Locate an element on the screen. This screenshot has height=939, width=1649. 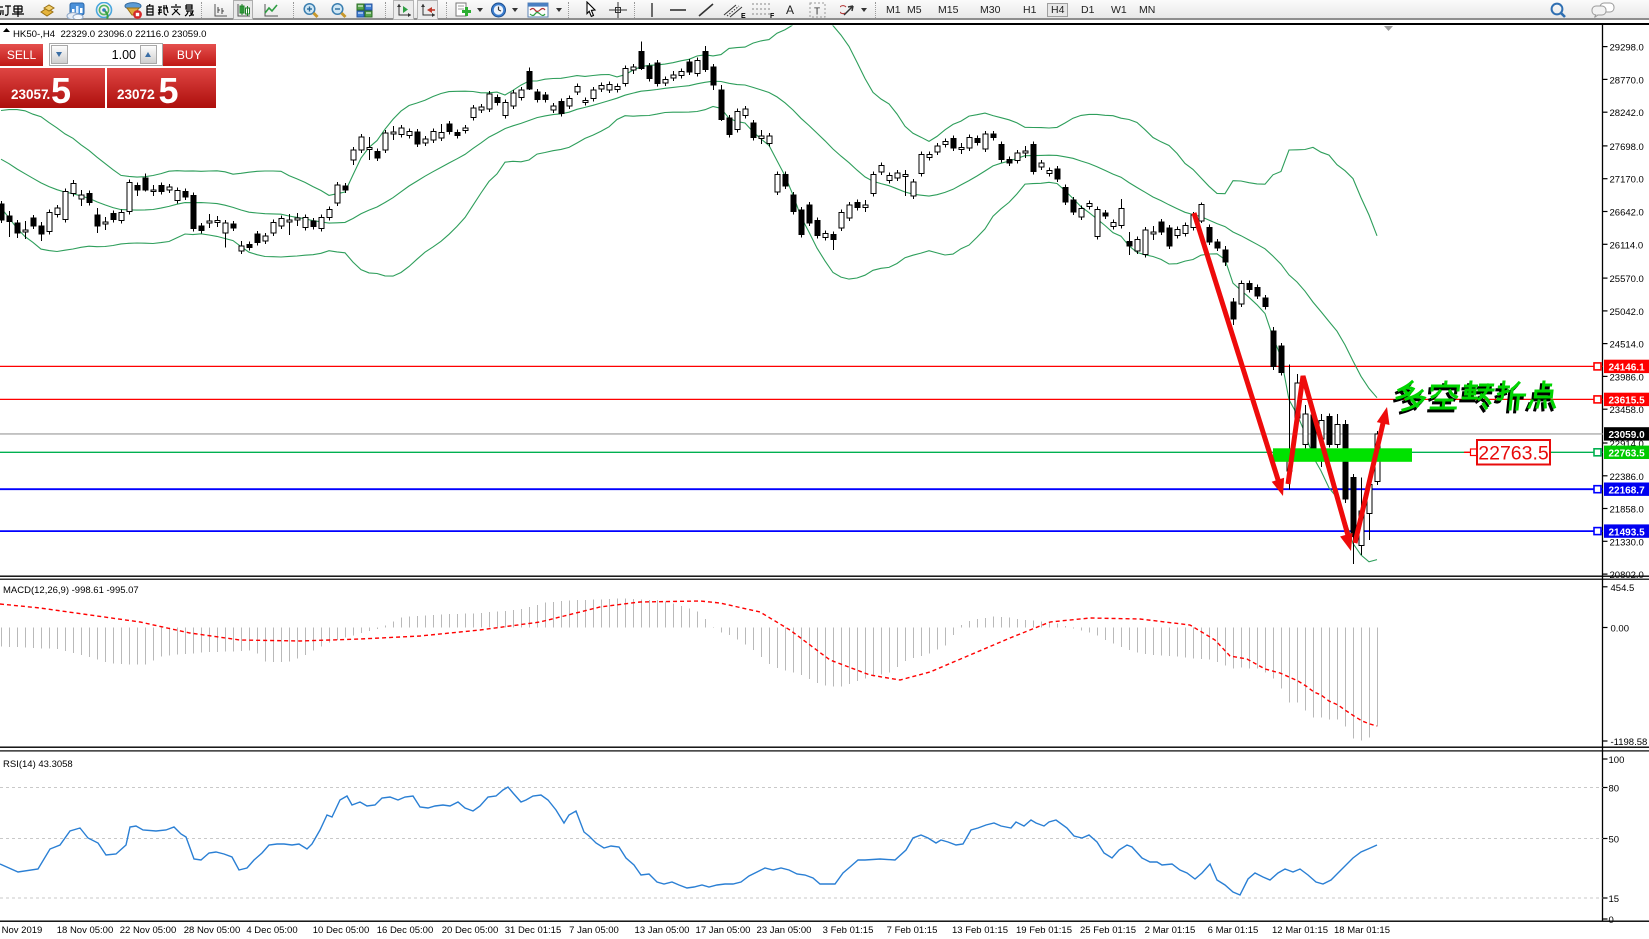
svg-text: 23986.0 is located at coordinates (1627, 377).